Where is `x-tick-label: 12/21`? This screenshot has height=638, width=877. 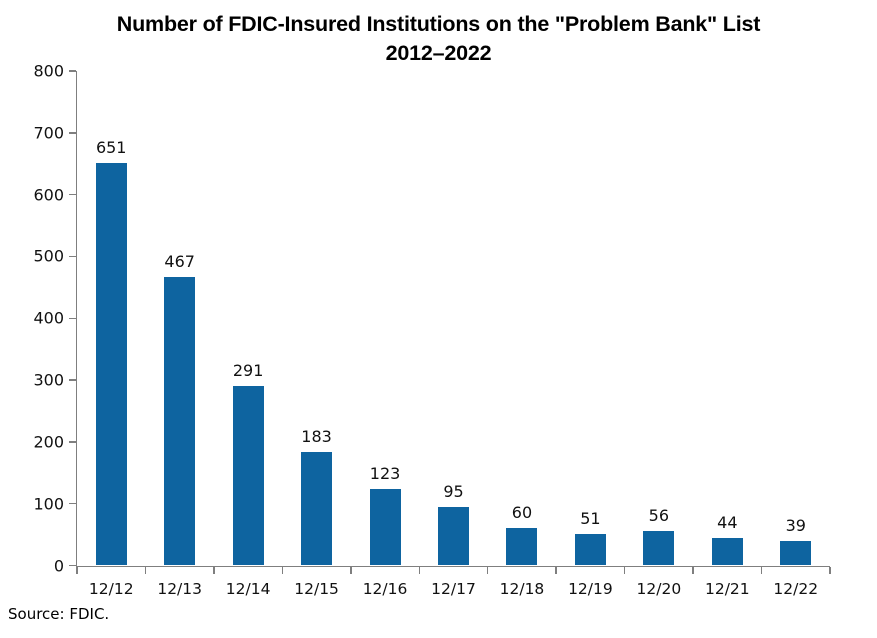 x-tick-label: 12/21 is located at coordinates (727, 588).